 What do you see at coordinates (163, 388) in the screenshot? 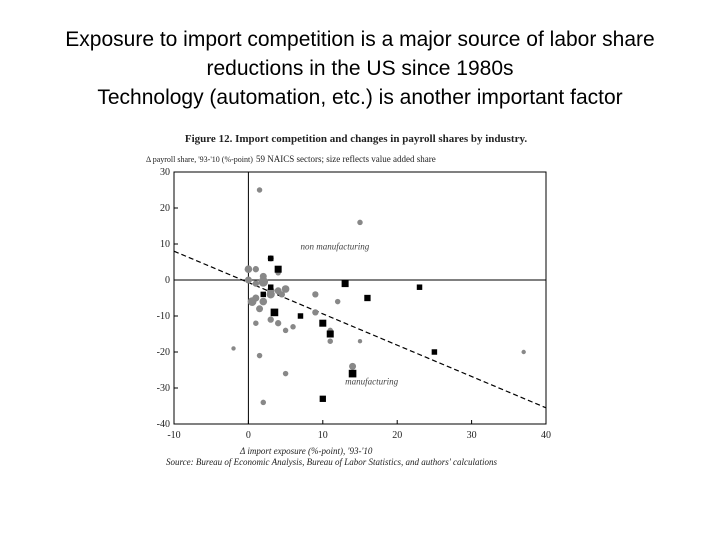
I see `y-tick-label: -30` at bounding box center [163, 388].